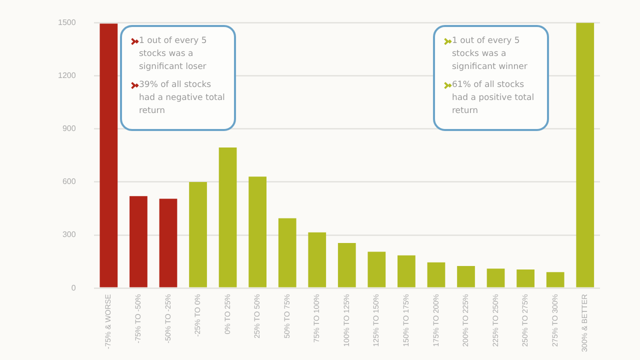 The height and width of the screenshot is (360, 640). Describe the element at coordinates (491, 78) in the screenshot. I see `callout-box: 1 out of every 5 stocks was a significant winner 61% of all stocks had a positive total return` at that location.